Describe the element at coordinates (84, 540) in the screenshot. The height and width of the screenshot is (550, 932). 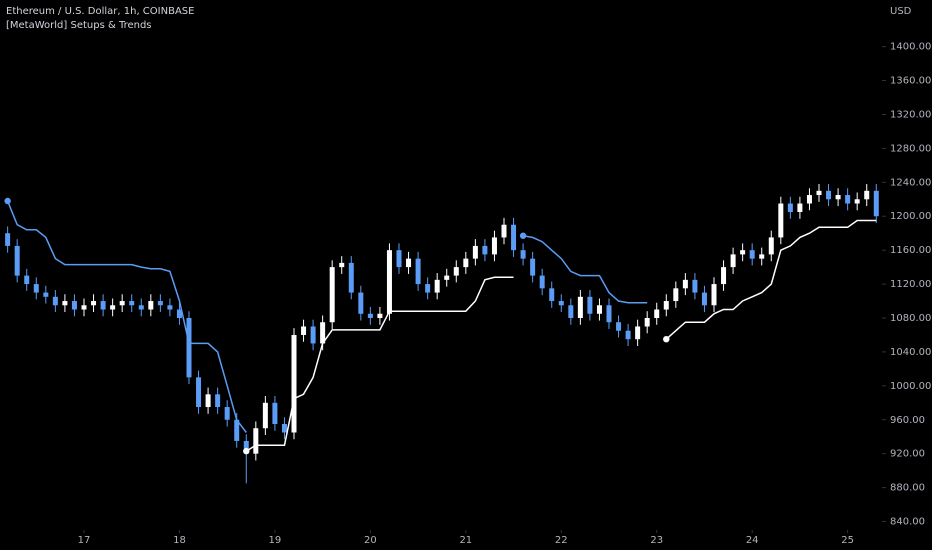
I see `x-tick-label: 17` at that location.